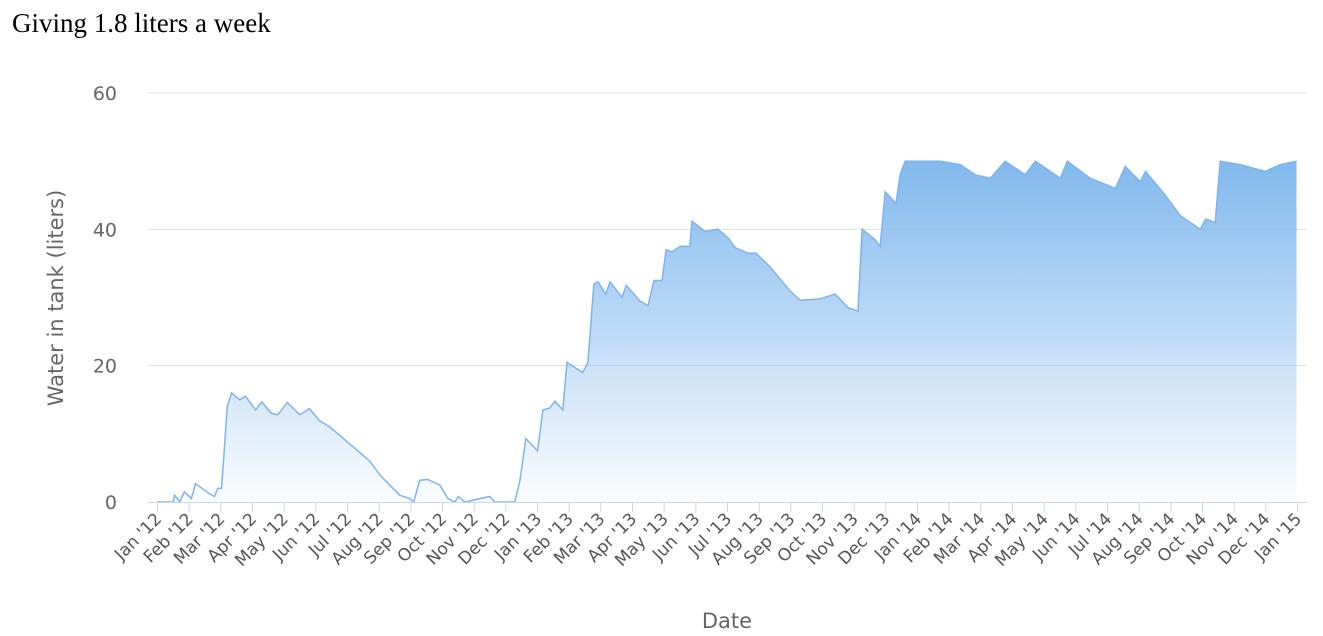 The image size is (1323, 636). What do you see at coordinates (105, 230) in the screenshot?
I see `y-tick-label: 40` at bounding box center [105, 230].